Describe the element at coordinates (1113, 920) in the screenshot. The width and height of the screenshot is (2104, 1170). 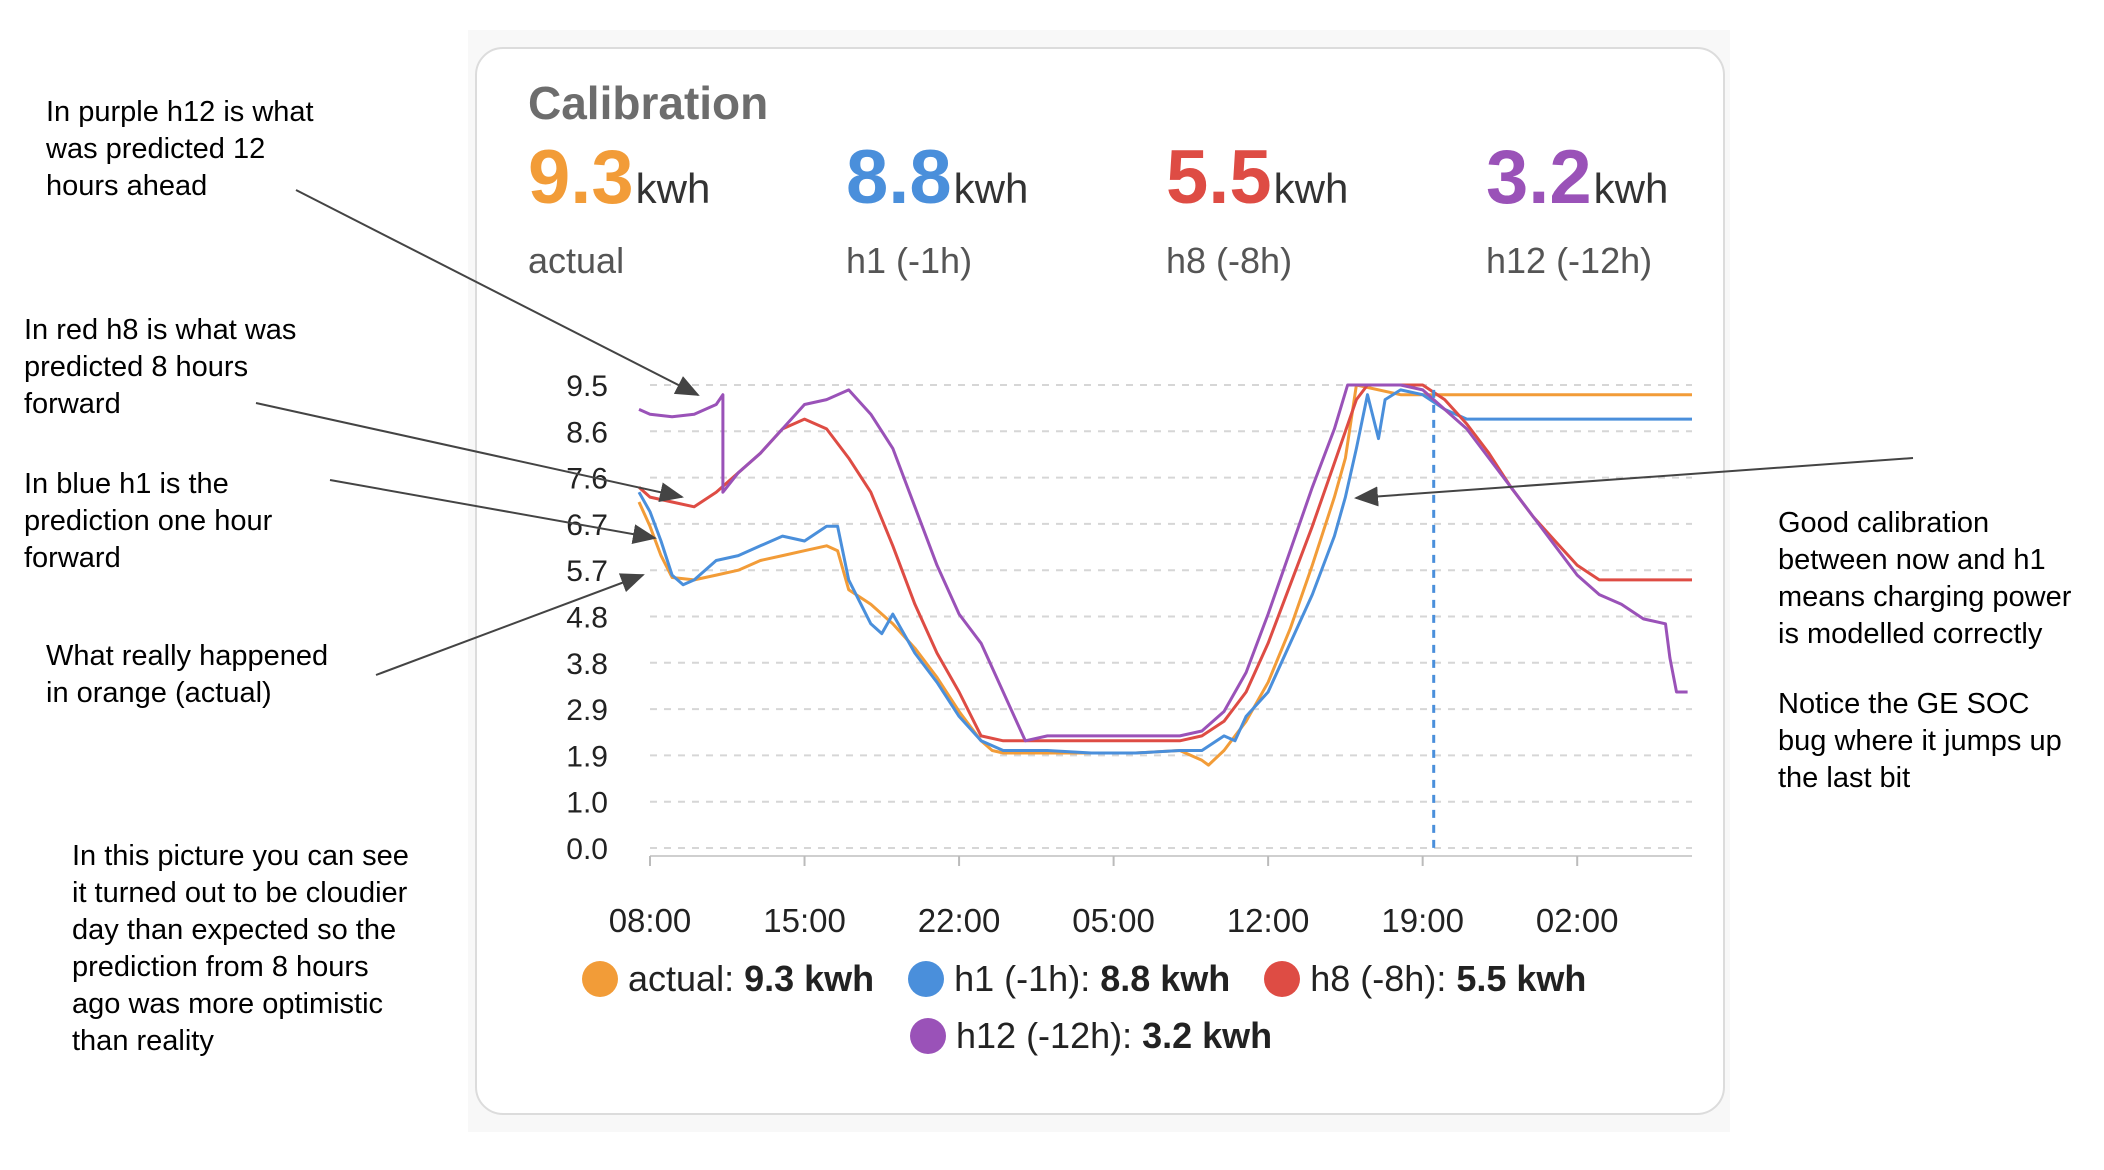
I see `x-tick-label: 05:00` at that location.